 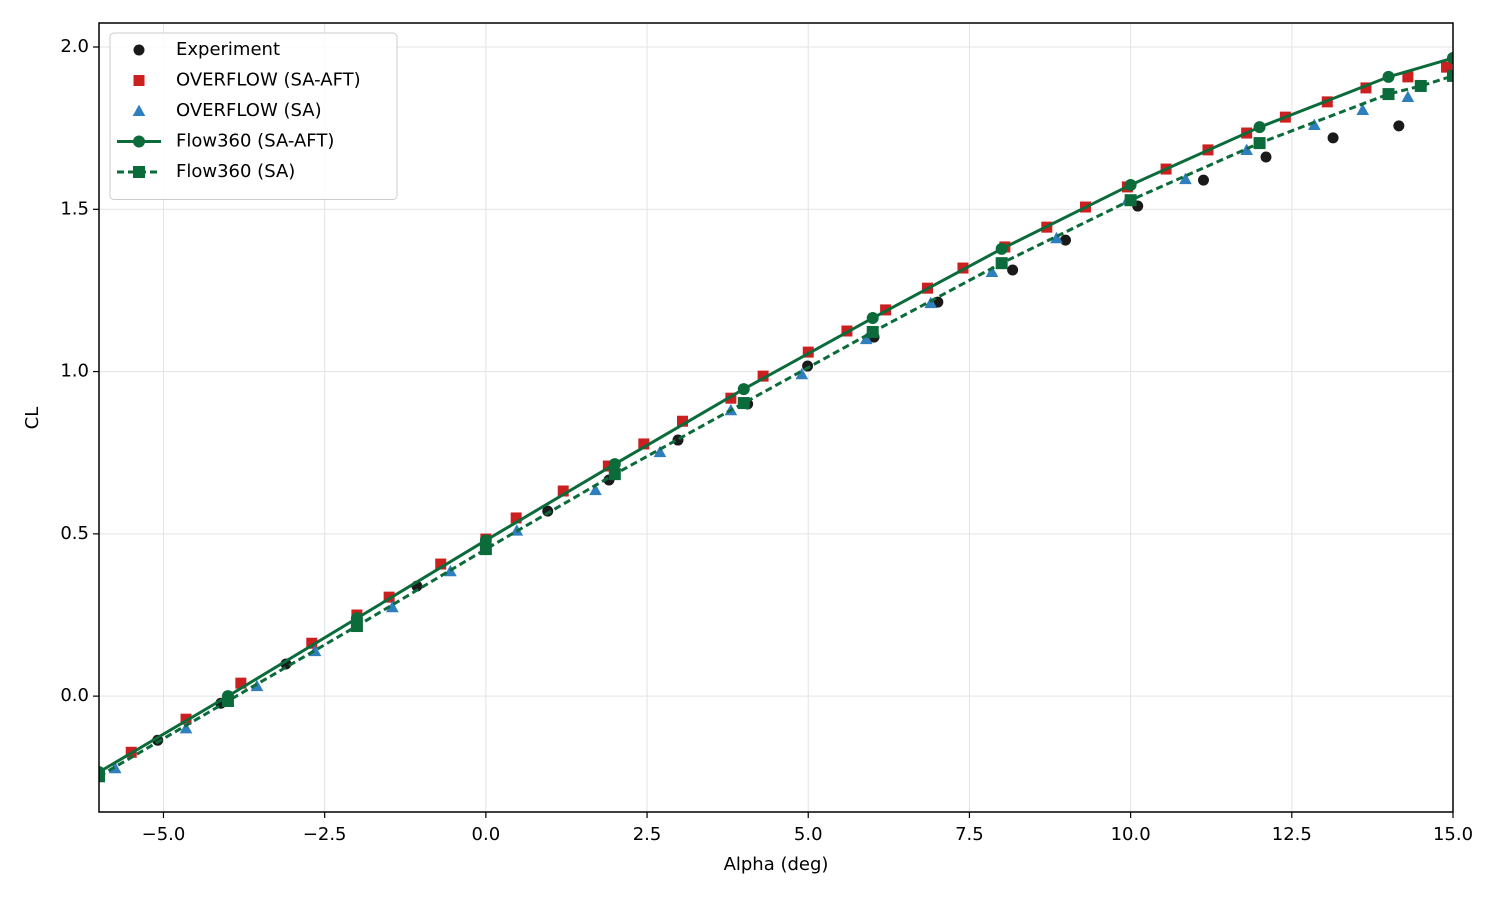 What do you see at coordinates (325, 834) in the screenshot?
I see `x-tick-label: −2.5` at bounding box center [325, 834].